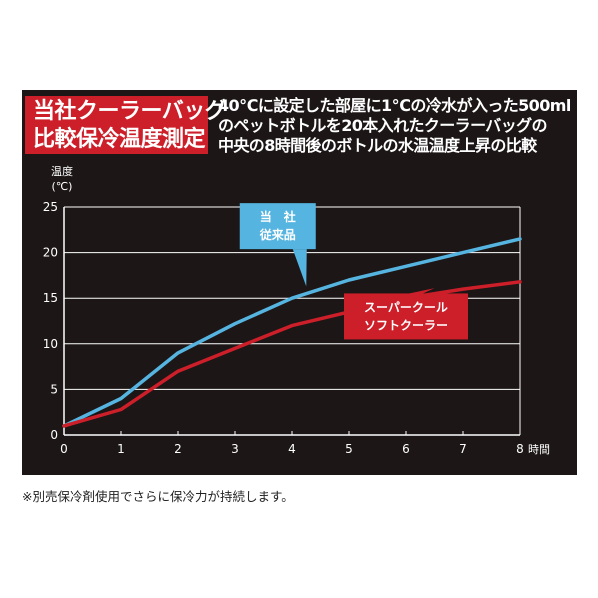 This screenshot has height=598, width=598. Describe the element at coordinates (178, 449) in the screenshot. I see `x-tick-2: 2` at that location.